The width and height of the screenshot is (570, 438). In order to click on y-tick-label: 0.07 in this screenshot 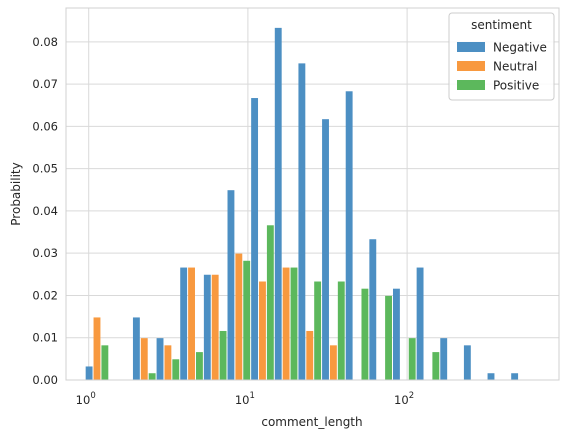, I will do `click(45, 84)`.